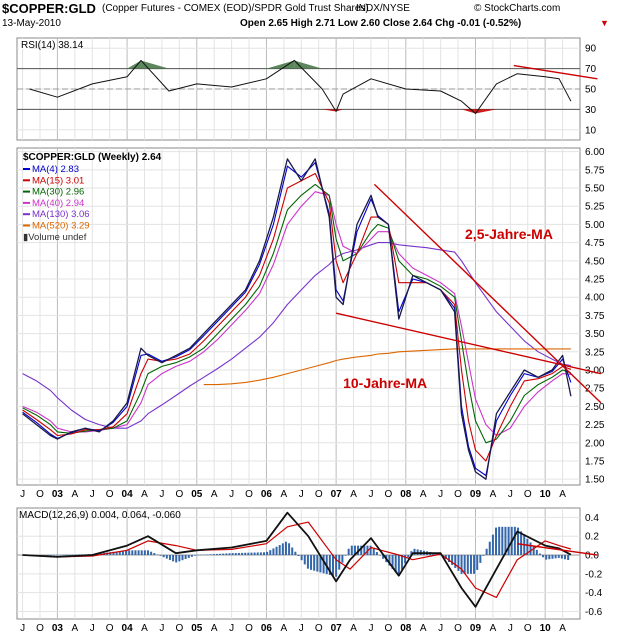 The height and width of the screenshot is (639, 620). I want to click on legend-entry: MA(520) 3.29, so click(61, 226).